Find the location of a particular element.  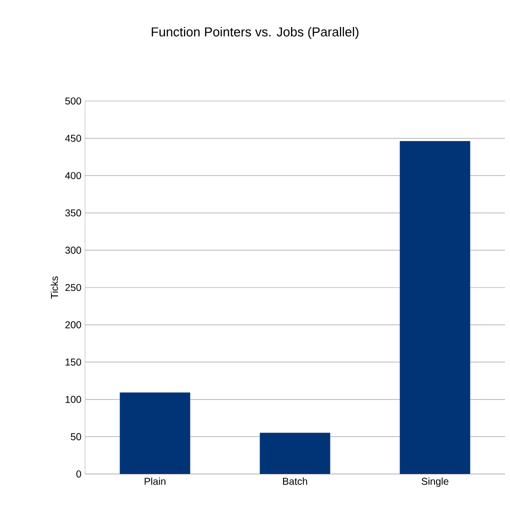

y-tick-label: 0 is located at coordinates (79, 474).